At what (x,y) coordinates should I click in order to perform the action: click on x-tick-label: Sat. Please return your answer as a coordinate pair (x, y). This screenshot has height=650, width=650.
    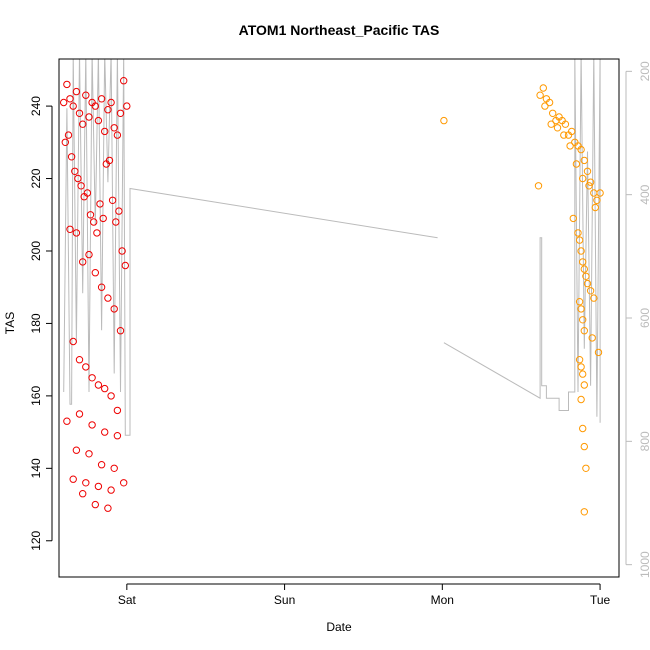
    Looking at the image, I should click on (127, 600).